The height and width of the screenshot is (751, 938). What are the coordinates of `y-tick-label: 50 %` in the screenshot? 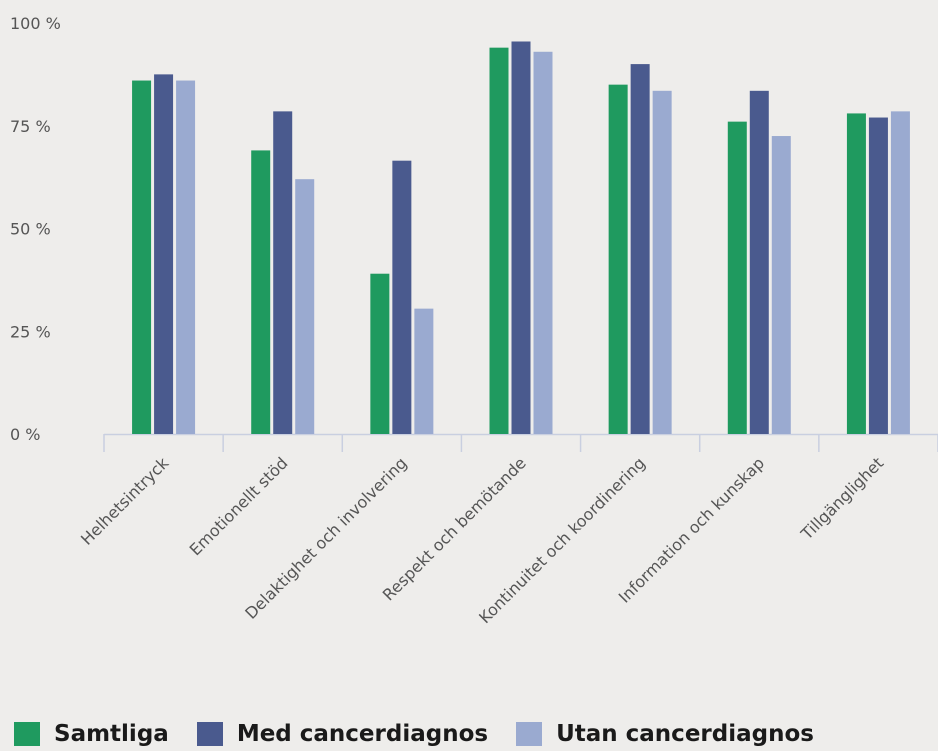 It's located at (30, 229).